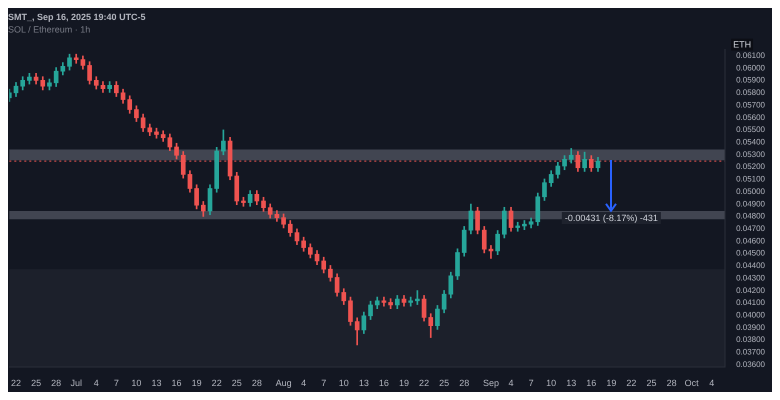 The width and height of the screenshot is (780, 400). Describe the element at coordinates (751, 129) in the screenshot. I see `y-tick-label: 0.05500` at that location.